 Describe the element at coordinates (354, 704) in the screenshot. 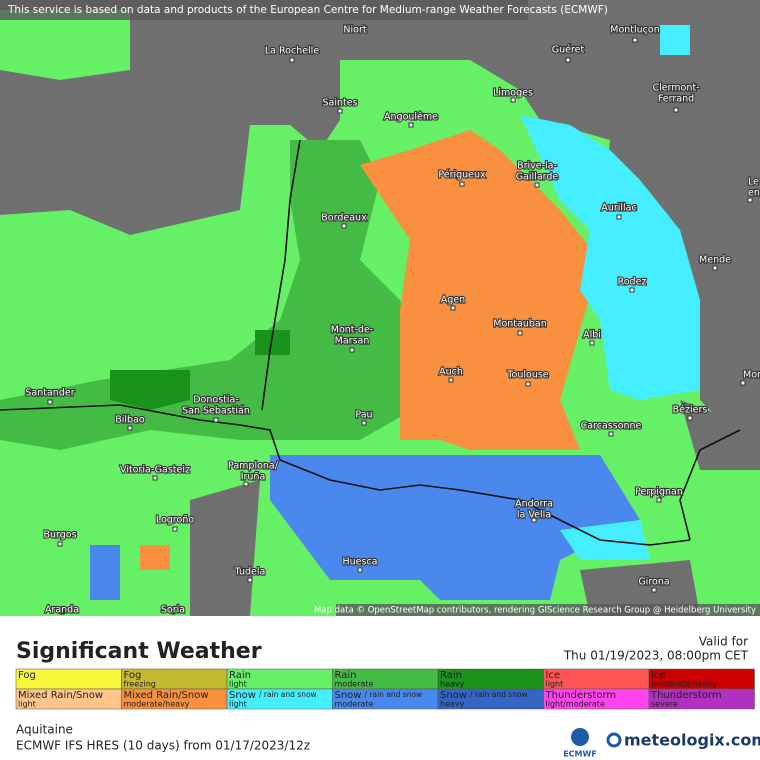

I see `legend-level: moderate` at that location.